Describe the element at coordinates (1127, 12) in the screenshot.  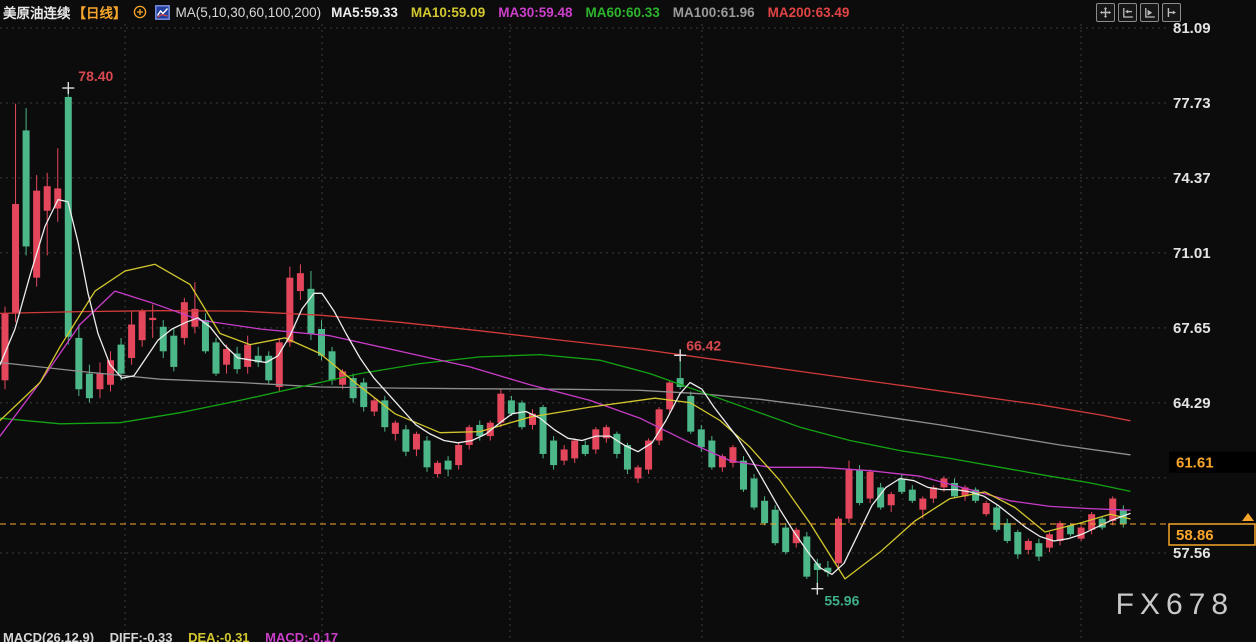
I see `pan-left-icon` at that location.